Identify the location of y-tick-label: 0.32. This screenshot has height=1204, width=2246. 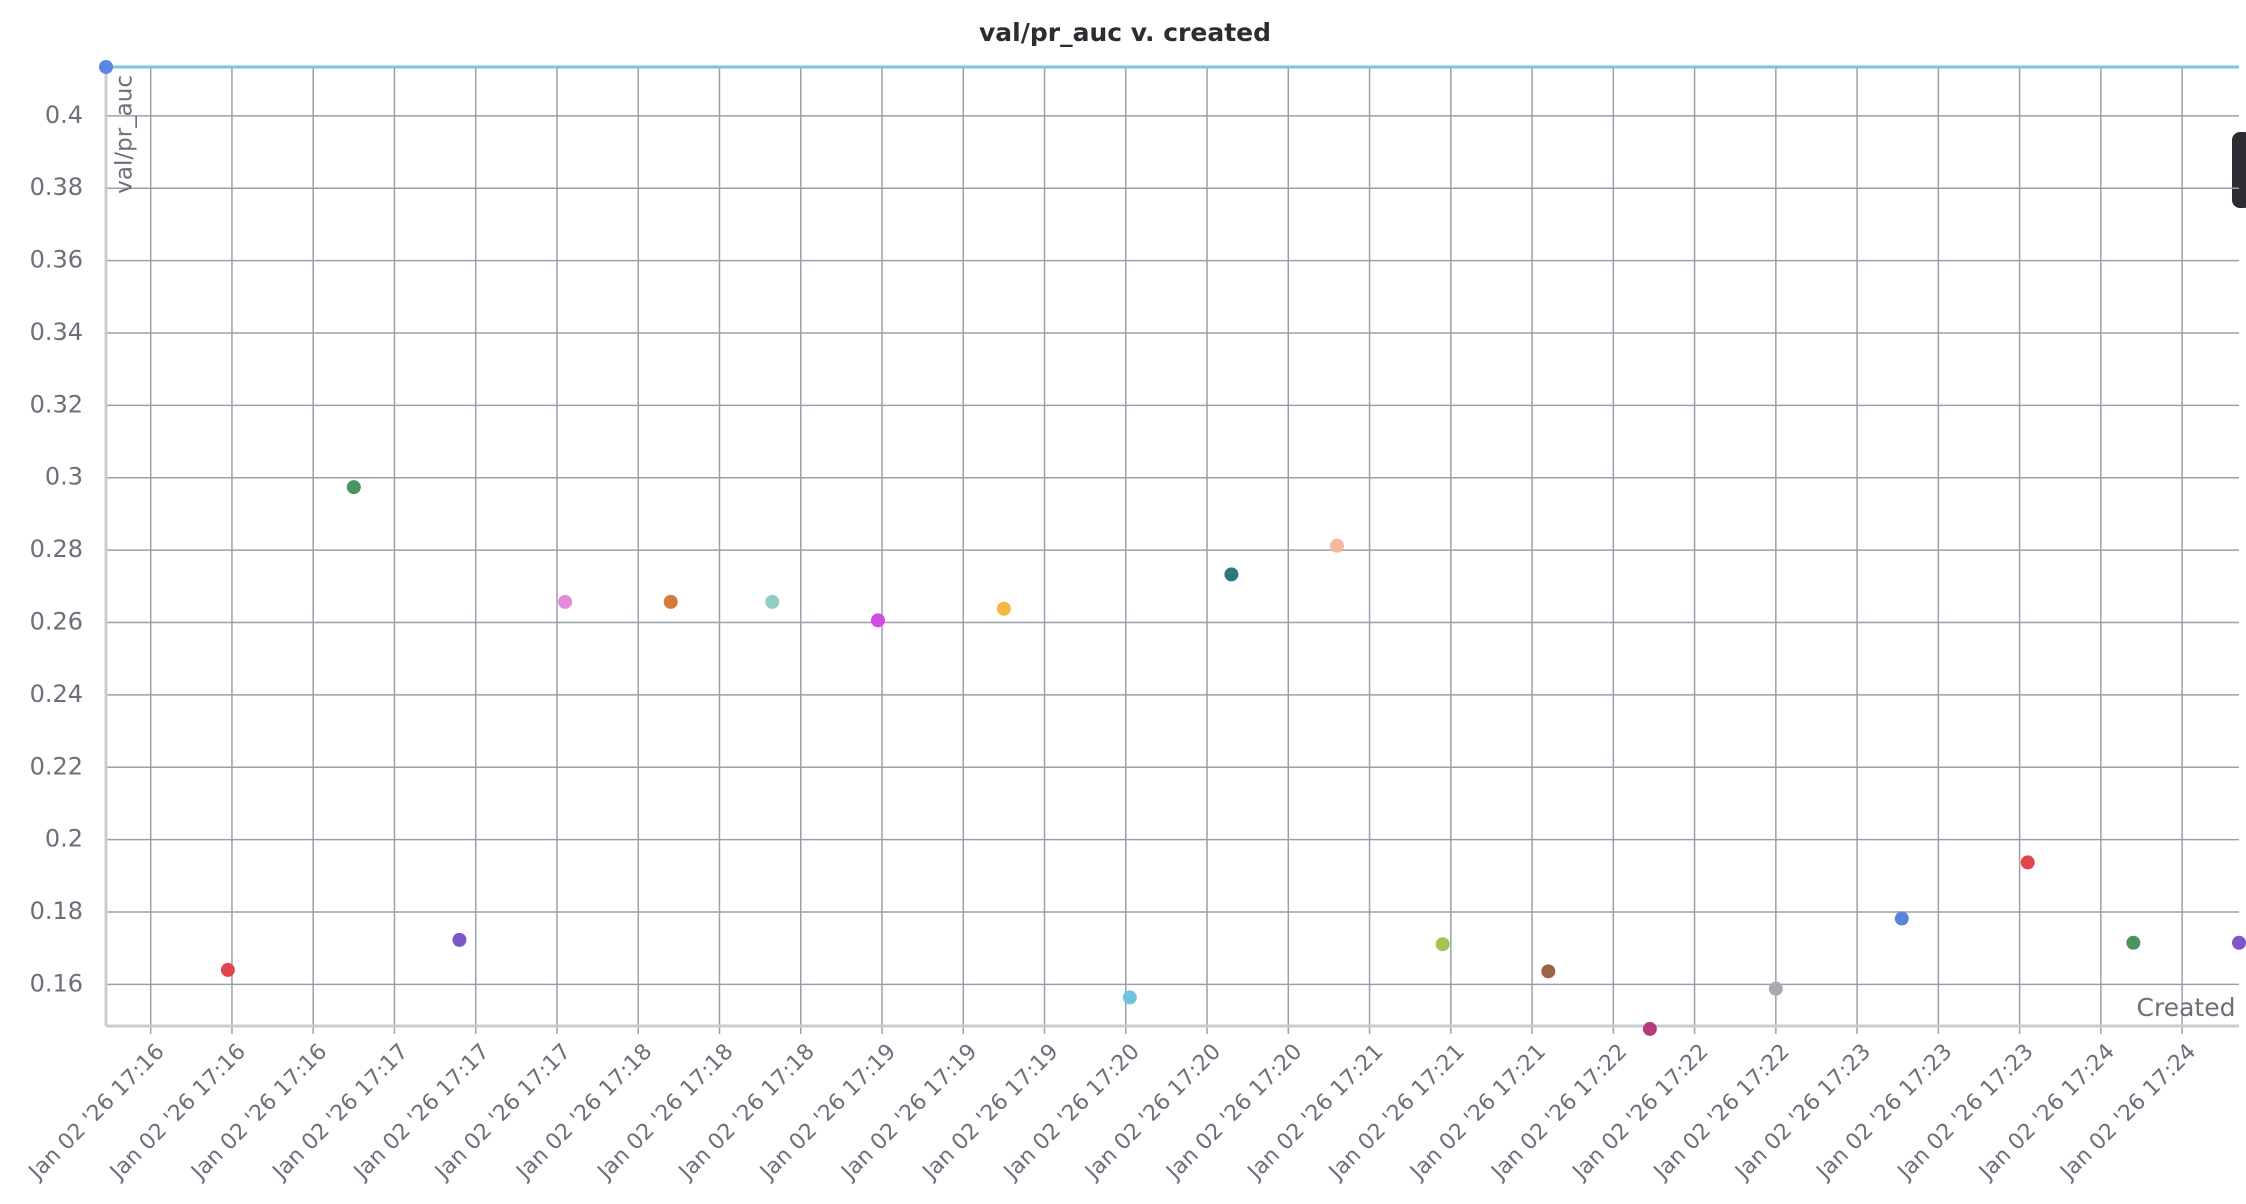
(56, 404).